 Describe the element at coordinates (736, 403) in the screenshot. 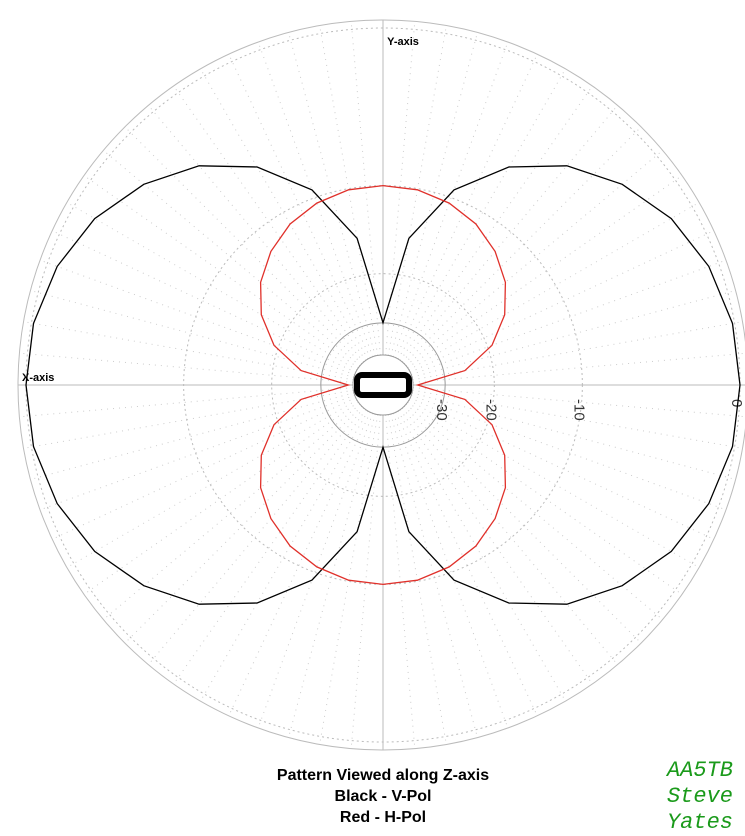

I see `r-tick-label: 0` at that location.